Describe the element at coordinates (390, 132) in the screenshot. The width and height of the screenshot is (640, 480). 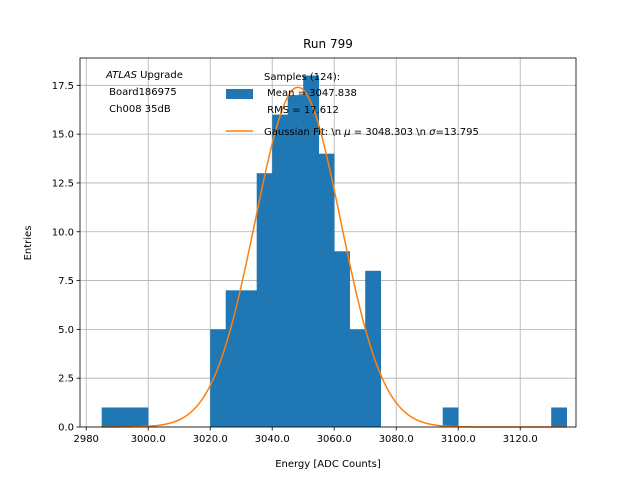
I see `legend-fit-mid: = 3048.303 \n` at that location.